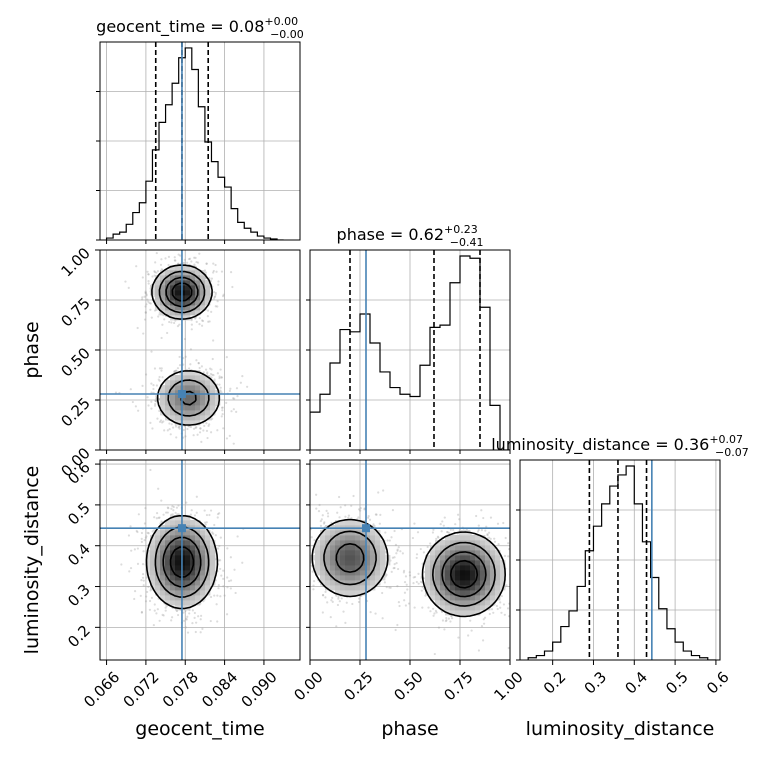  What do you see at coordinates (79, 596) in the screenshot?
I see `y-tick-label: 0.3` at bounding box center [79, 596].